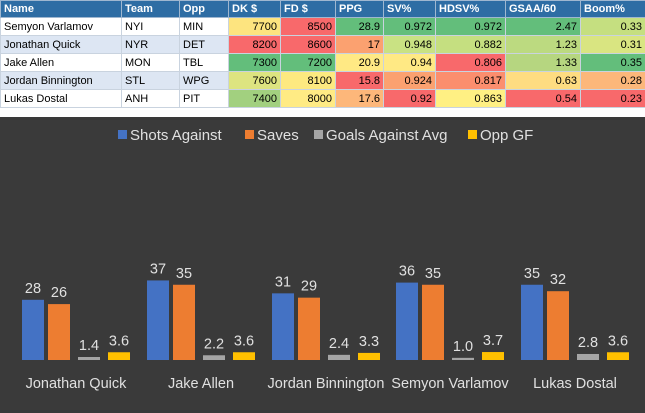 This screenshot has width=645, height=413. Describe the element at coordinates (150, 62) in the screenshot. I see `table-cell: MON` at that location.